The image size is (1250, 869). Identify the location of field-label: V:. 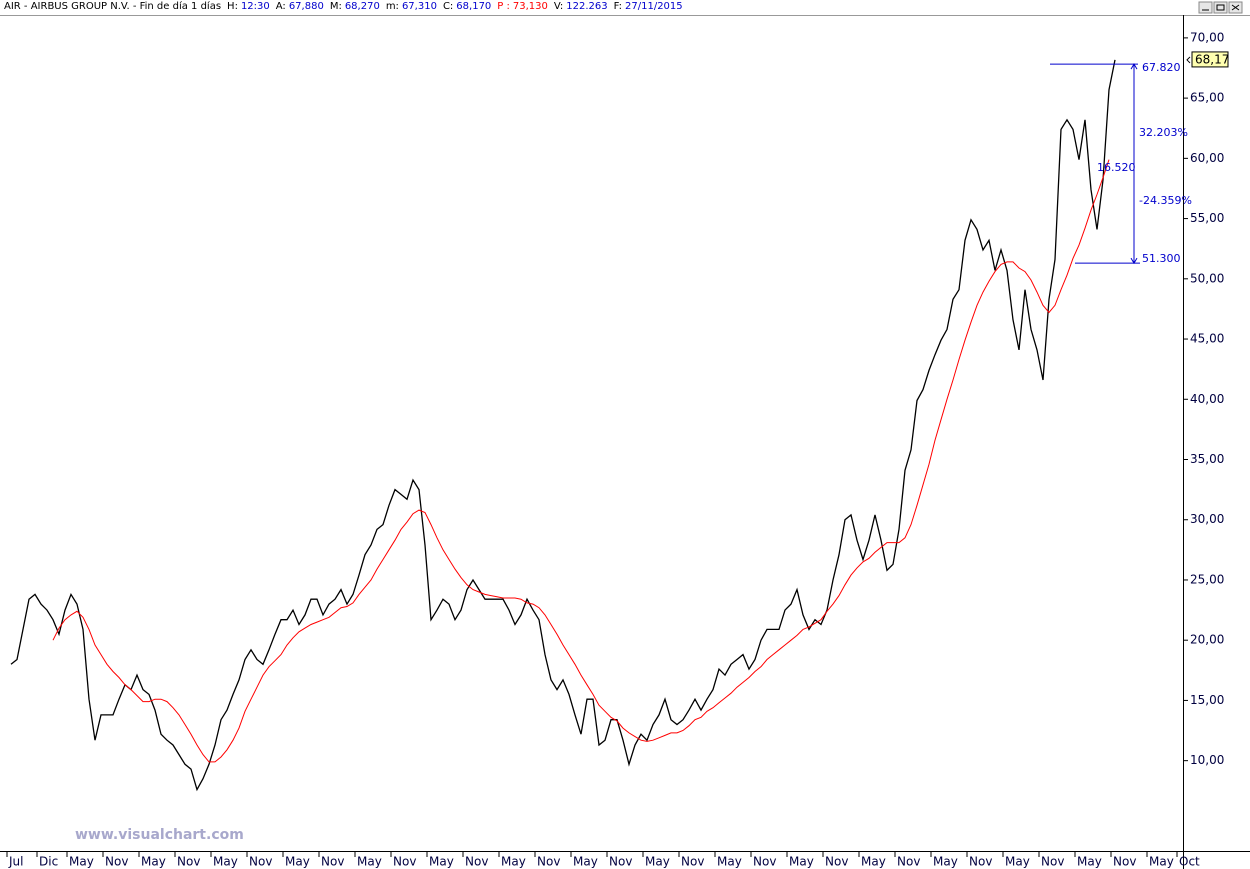
(558, 6).